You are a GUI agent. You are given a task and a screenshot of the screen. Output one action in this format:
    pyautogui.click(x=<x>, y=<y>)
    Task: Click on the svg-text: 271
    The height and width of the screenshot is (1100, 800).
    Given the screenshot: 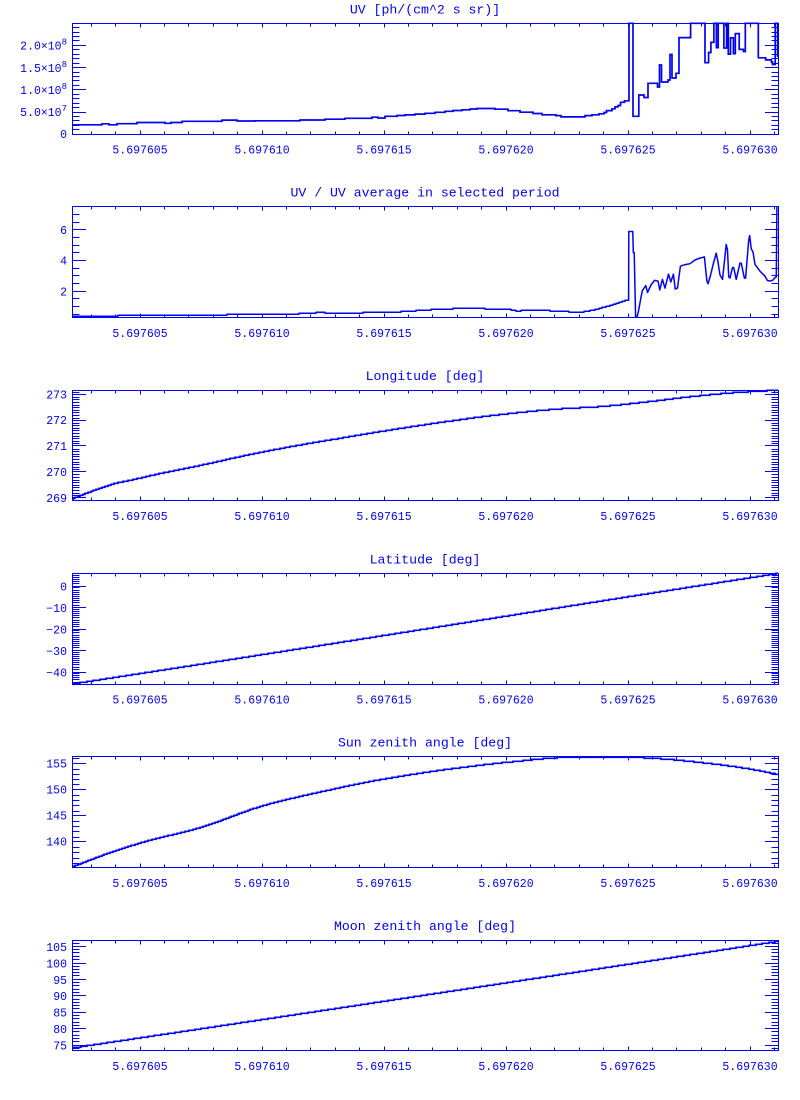 What is the action you would take?
    pyautogui.click(x=56, y=447)
    